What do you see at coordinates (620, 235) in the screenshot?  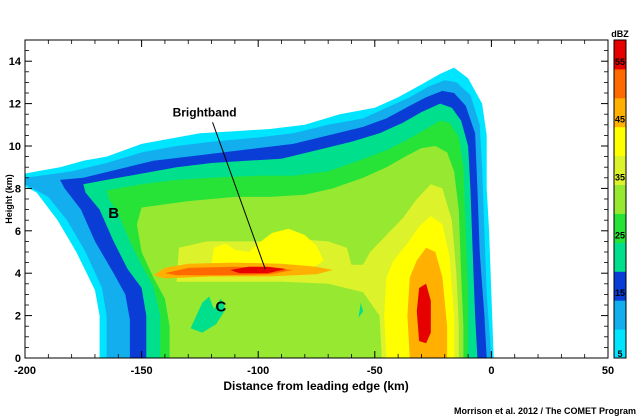 I see `colorbar-tick-label: 25` at bounding box center [620, 235].